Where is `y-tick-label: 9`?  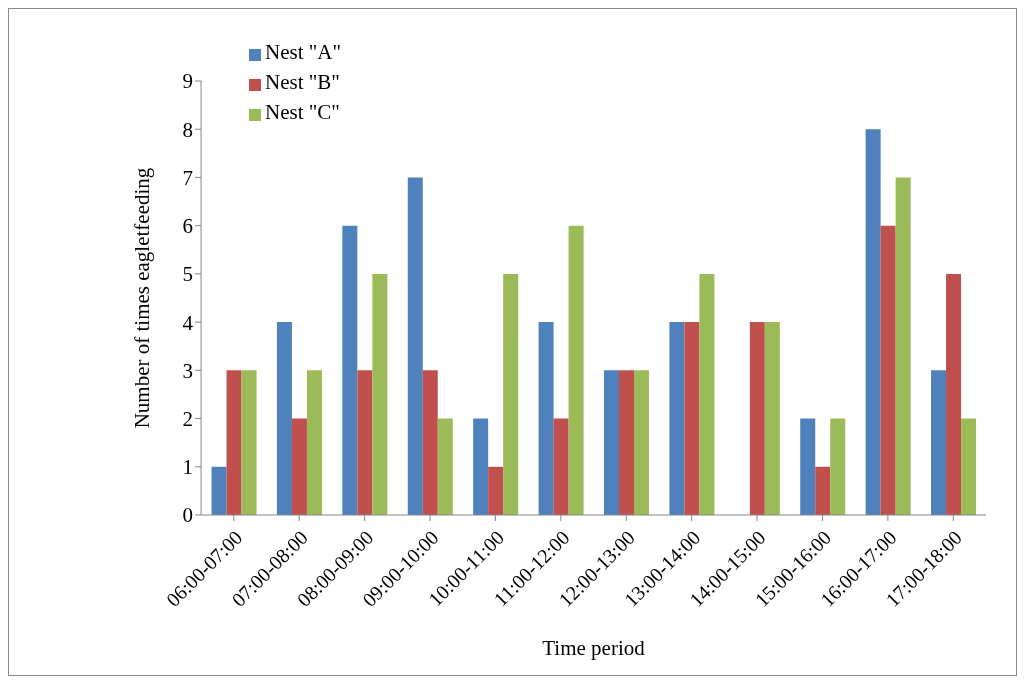
y-tick-label: 9 is located at coordinates (188, 81).